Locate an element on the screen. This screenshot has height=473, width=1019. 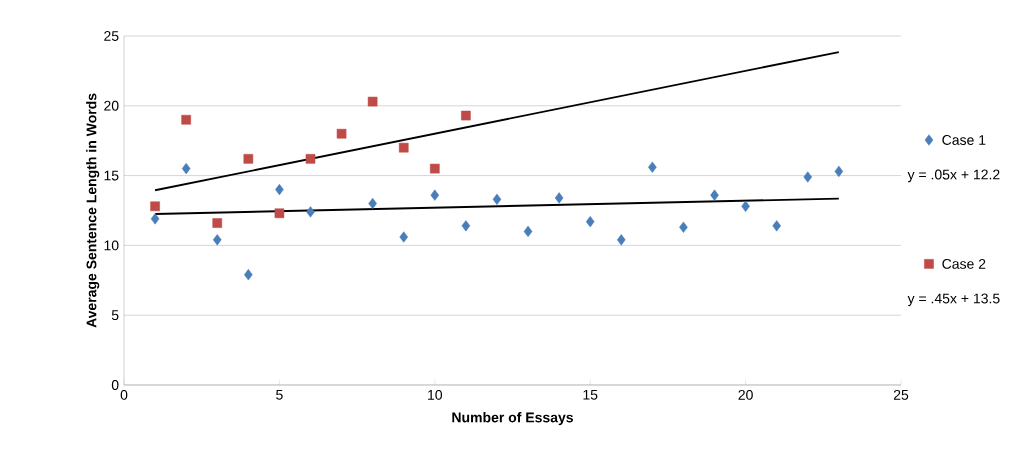
y-tick-label: 10 is located at coordinates (111, 245).